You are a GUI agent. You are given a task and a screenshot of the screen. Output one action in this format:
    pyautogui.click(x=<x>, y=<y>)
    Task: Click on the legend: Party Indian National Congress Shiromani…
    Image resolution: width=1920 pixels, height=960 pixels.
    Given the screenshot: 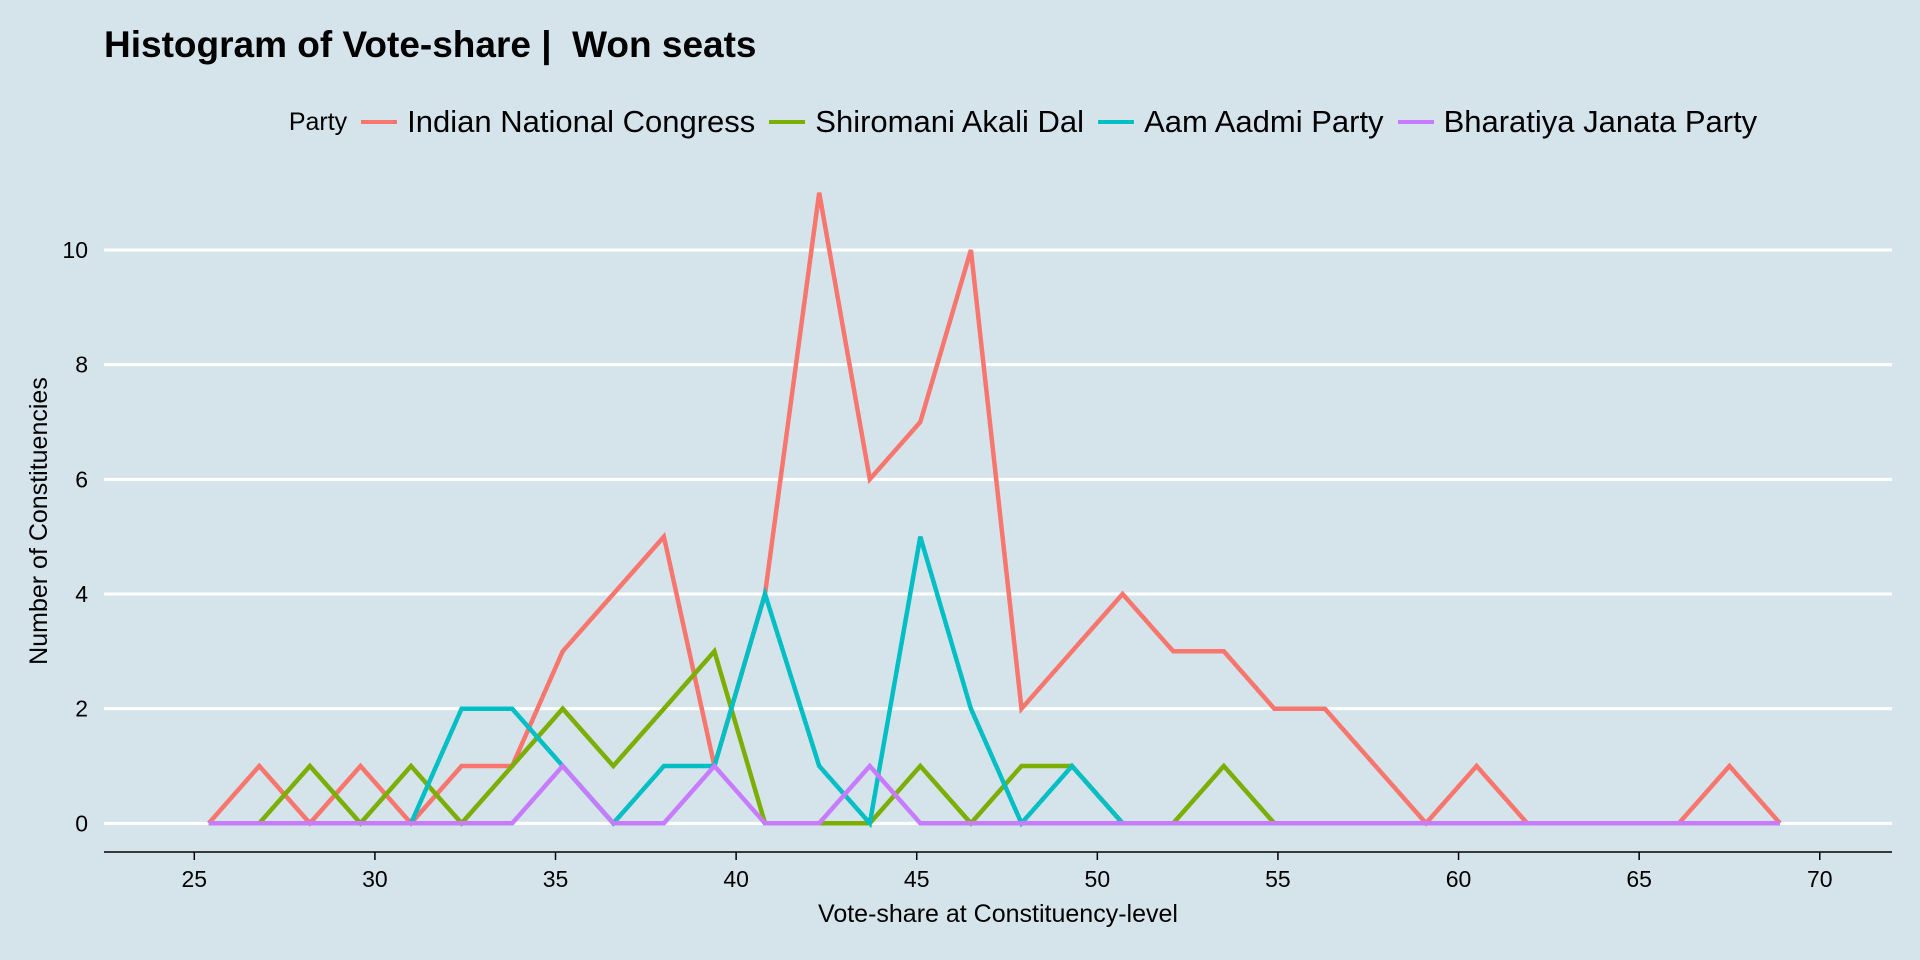 What is the action you would take?
    pyautogui.click(x=960, y=122)
    